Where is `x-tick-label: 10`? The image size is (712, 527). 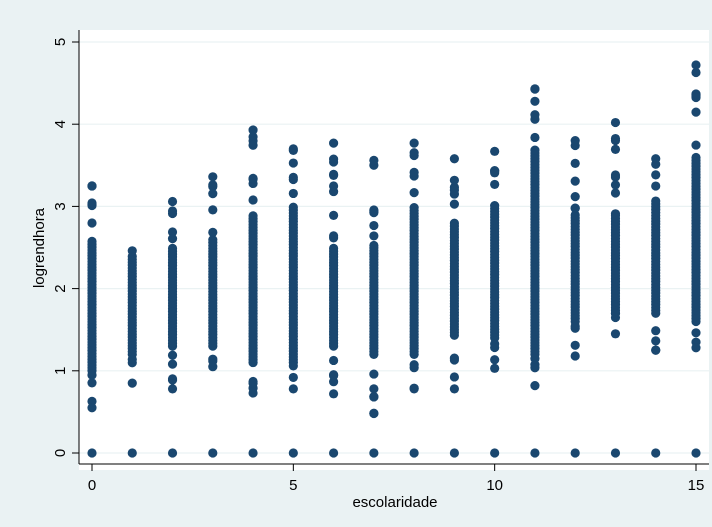
x-tick-label: 10 is located at coordinates (494, 485).